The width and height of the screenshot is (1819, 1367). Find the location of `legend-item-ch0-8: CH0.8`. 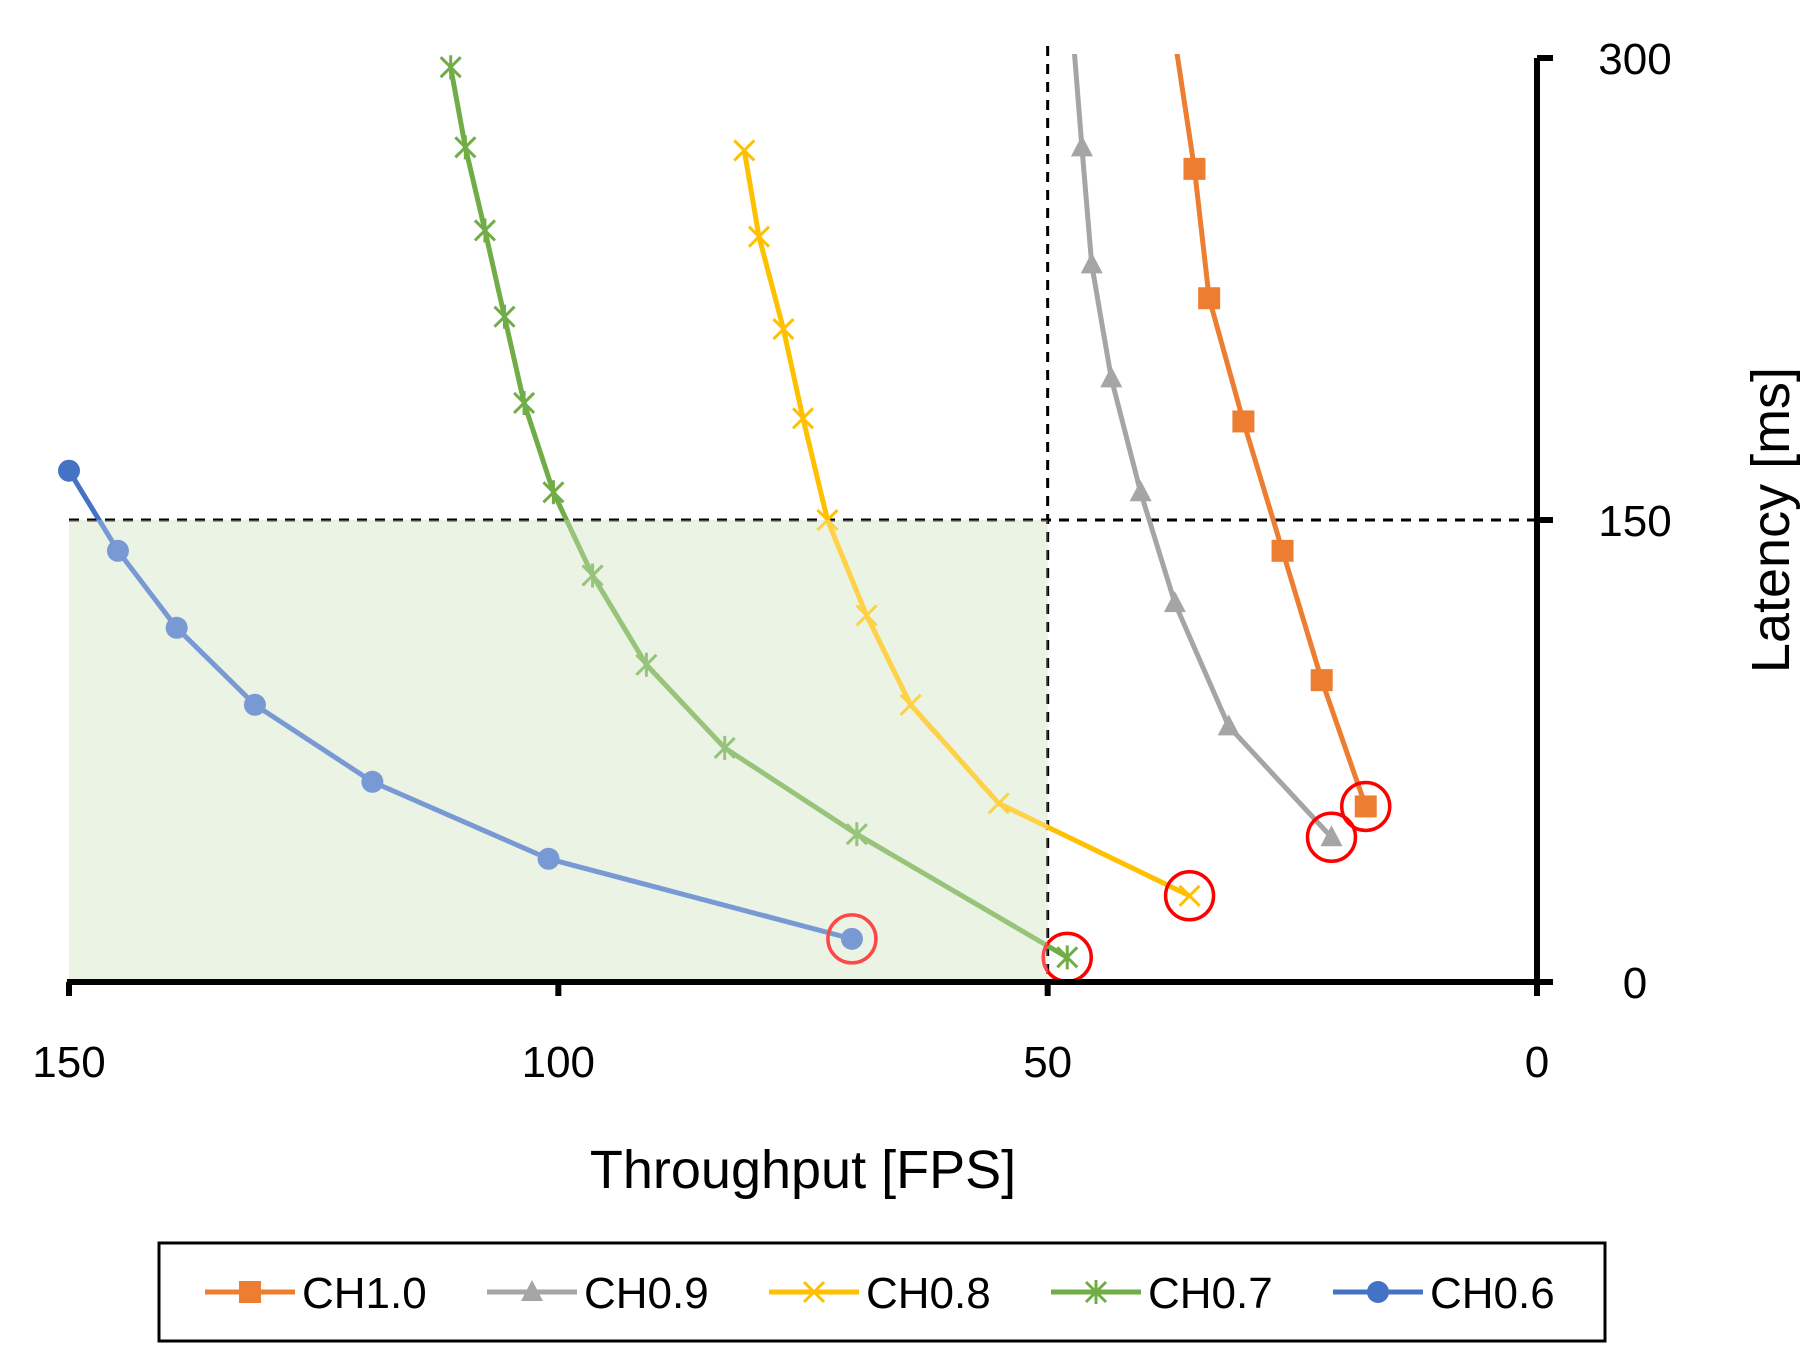

legend-item-ch0-8: CH0.8 is located at coordinates (880, 1293).